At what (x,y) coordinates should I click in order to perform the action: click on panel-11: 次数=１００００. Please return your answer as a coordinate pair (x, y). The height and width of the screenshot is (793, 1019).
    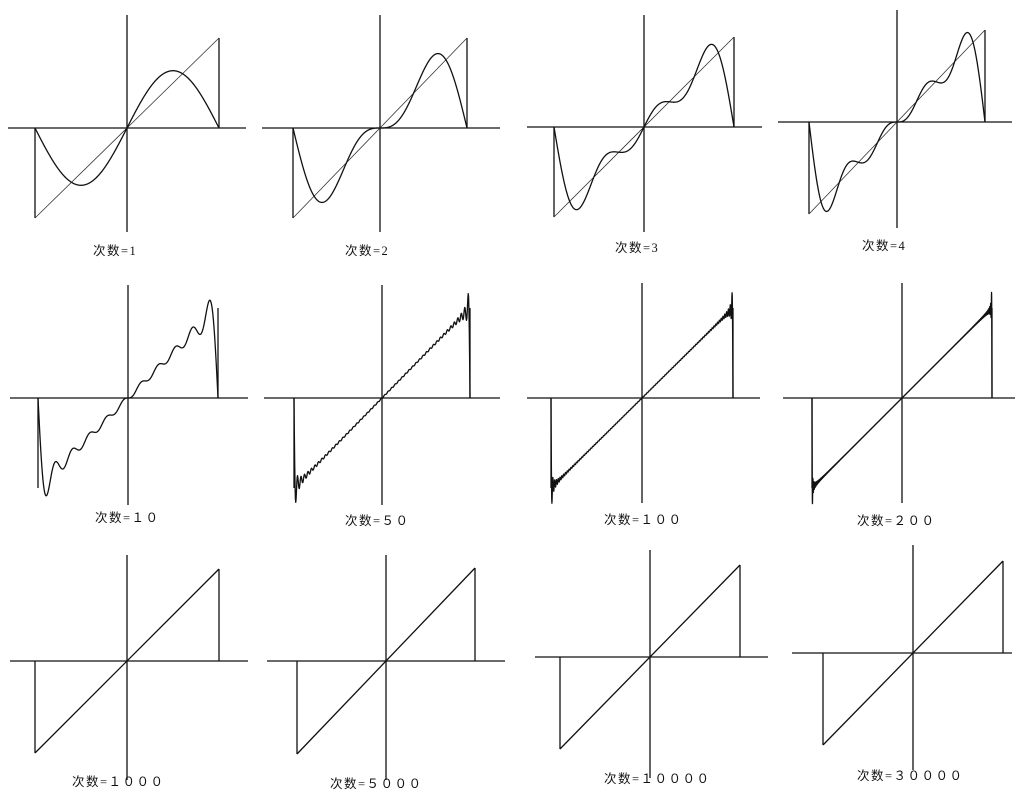
    Looking at the image, I should click on (651, 668).